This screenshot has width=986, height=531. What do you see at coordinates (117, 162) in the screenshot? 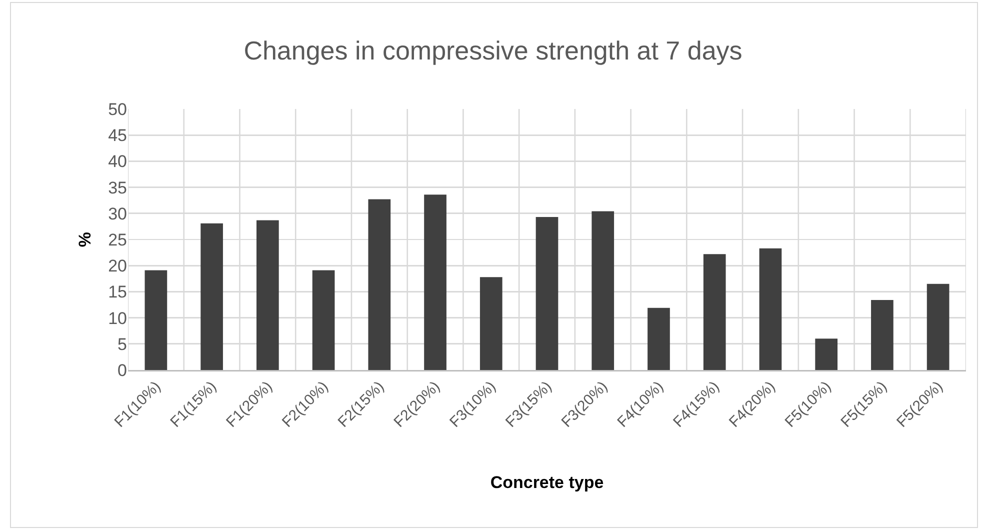
I see `y-tick-label: 40` at bounding box center [117, 162].